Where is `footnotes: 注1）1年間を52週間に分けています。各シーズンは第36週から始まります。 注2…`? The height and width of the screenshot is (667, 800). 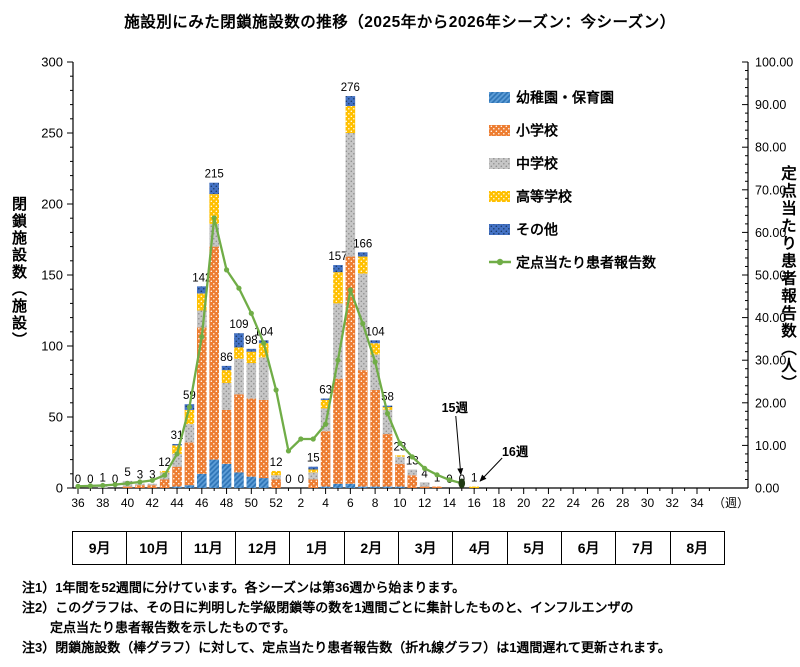 footnotes: 注1）1年間を52週間に分けています。各シーズンは第36週から始まります。 注2… is located at coordinates (346, 618).